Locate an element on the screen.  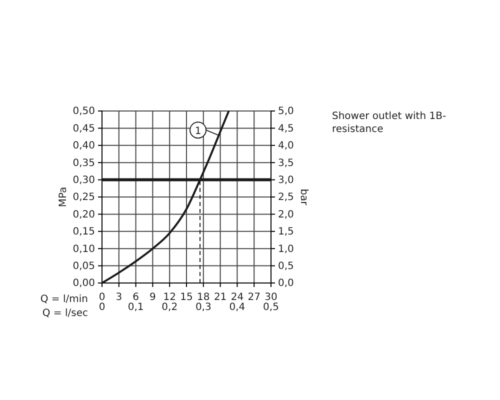
y2-tick-label: 4,5 is located at coordinates (286, 128).